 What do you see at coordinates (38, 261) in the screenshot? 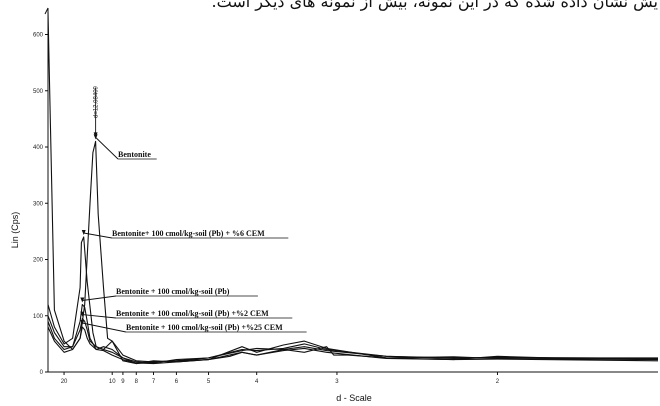
I see `y-tick-label: 200` at bounding box center [38, 261].